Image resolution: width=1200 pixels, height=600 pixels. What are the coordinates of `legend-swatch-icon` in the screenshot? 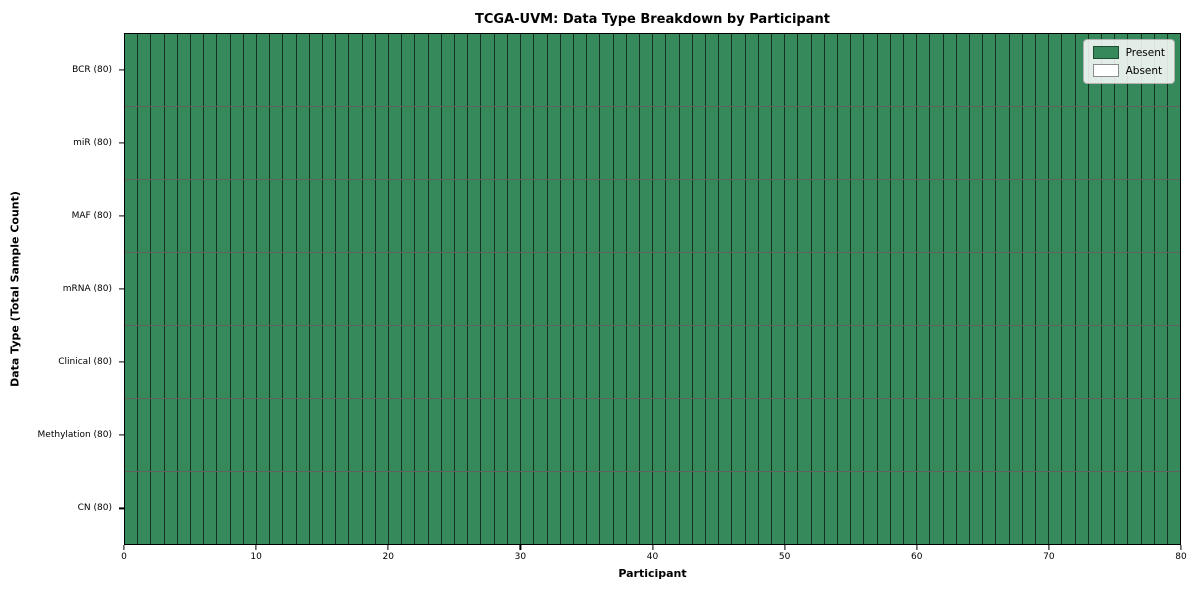 It's located at (1105, 52).